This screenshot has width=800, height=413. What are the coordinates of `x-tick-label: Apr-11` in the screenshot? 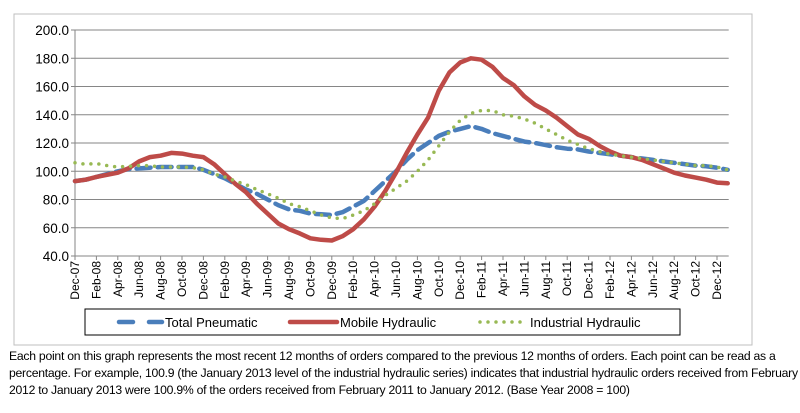 It's located at (503, 278).